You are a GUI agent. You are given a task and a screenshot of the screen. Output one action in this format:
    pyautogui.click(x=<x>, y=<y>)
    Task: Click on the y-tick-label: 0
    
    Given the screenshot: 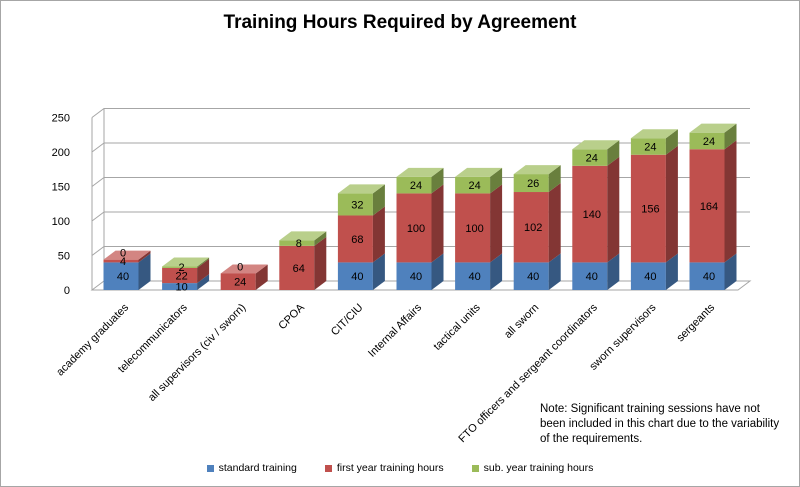 What is the action you would take?
    pyautogui.click(x=67, y=291)
    